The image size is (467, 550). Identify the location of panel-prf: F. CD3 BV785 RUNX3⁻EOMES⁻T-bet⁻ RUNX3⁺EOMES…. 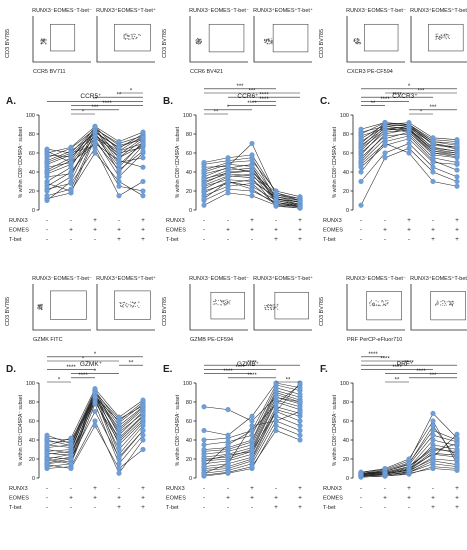
(393, 393).